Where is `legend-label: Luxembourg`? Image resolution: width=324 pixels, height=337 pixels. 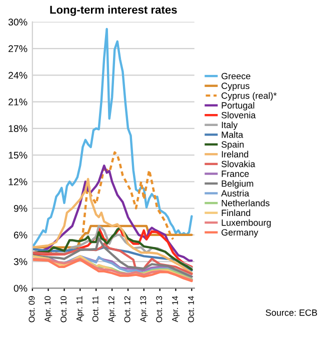 legend-label: Luxembourg is located at coordinates (246, 223).